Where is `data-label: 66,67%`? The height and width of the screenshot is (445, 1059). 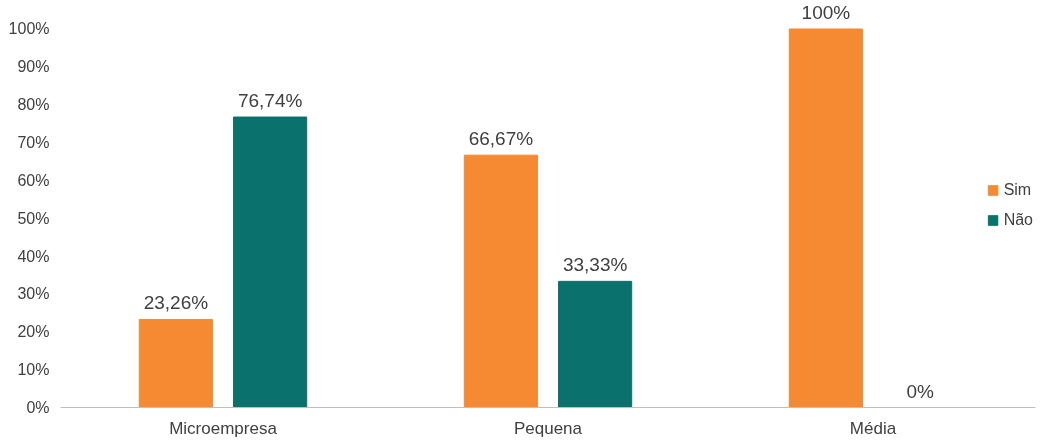 data-label: 66,67% is located at coordinates (501, 139).